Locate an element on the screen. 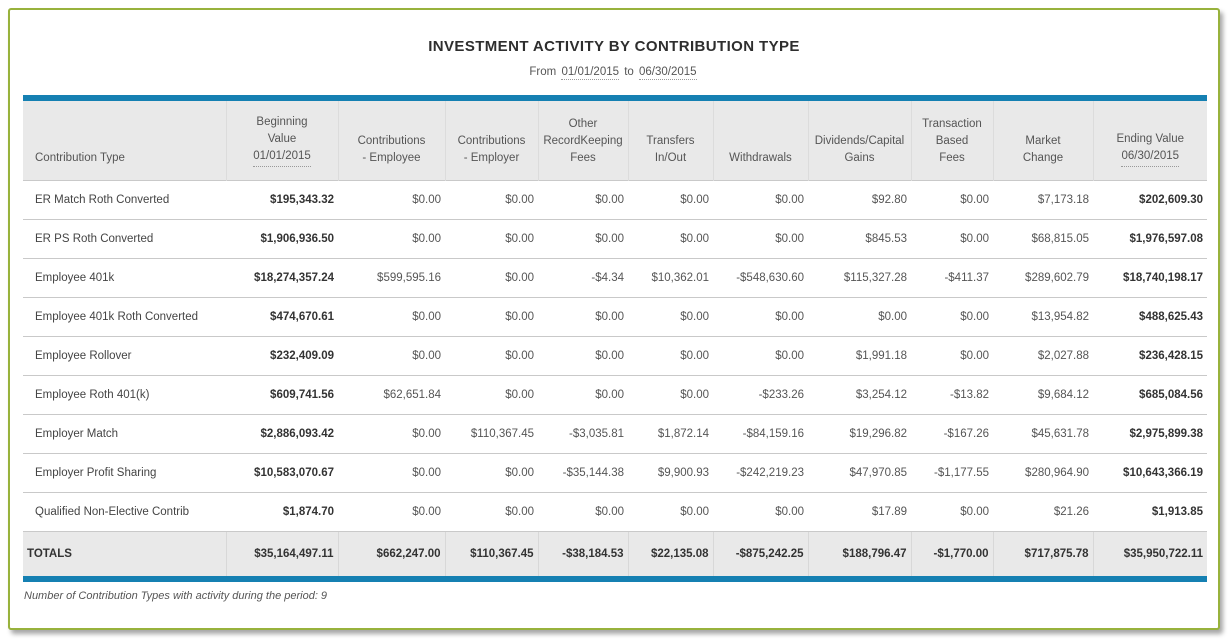 The width and height of the screenshot is (1232, 644). value-cell: -$242,219.23 is located at coordinates (760, 473).